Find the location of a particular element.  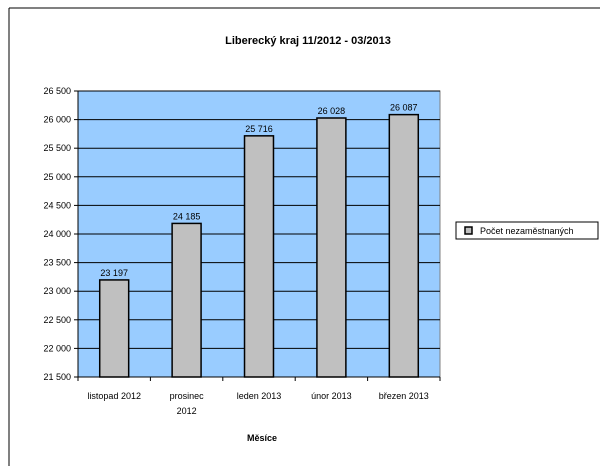

y-tick-label: 21 500 is located at coordinates (57, 377).